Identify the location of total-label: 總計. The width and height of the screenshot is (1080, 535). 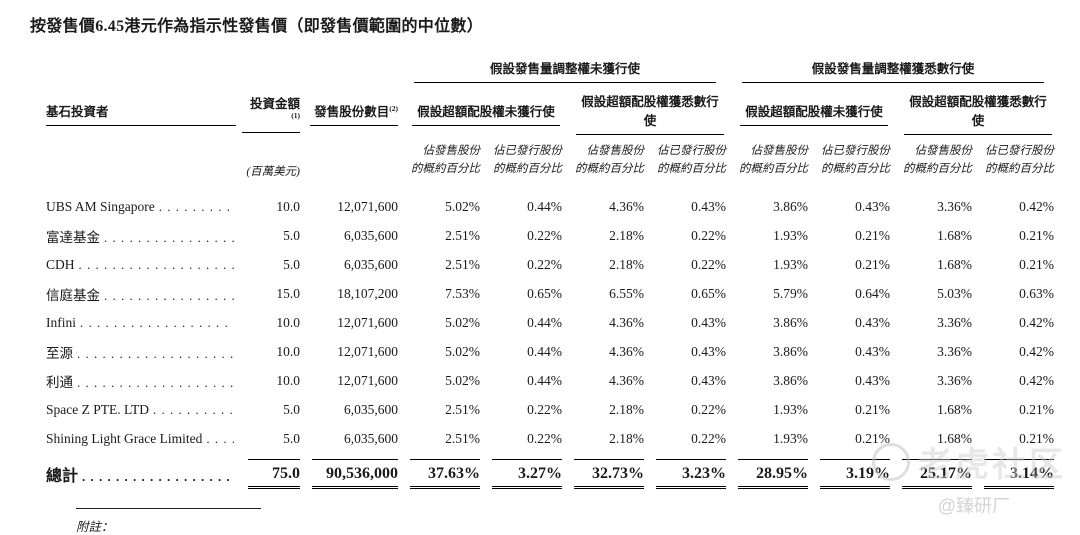
(62, 476).